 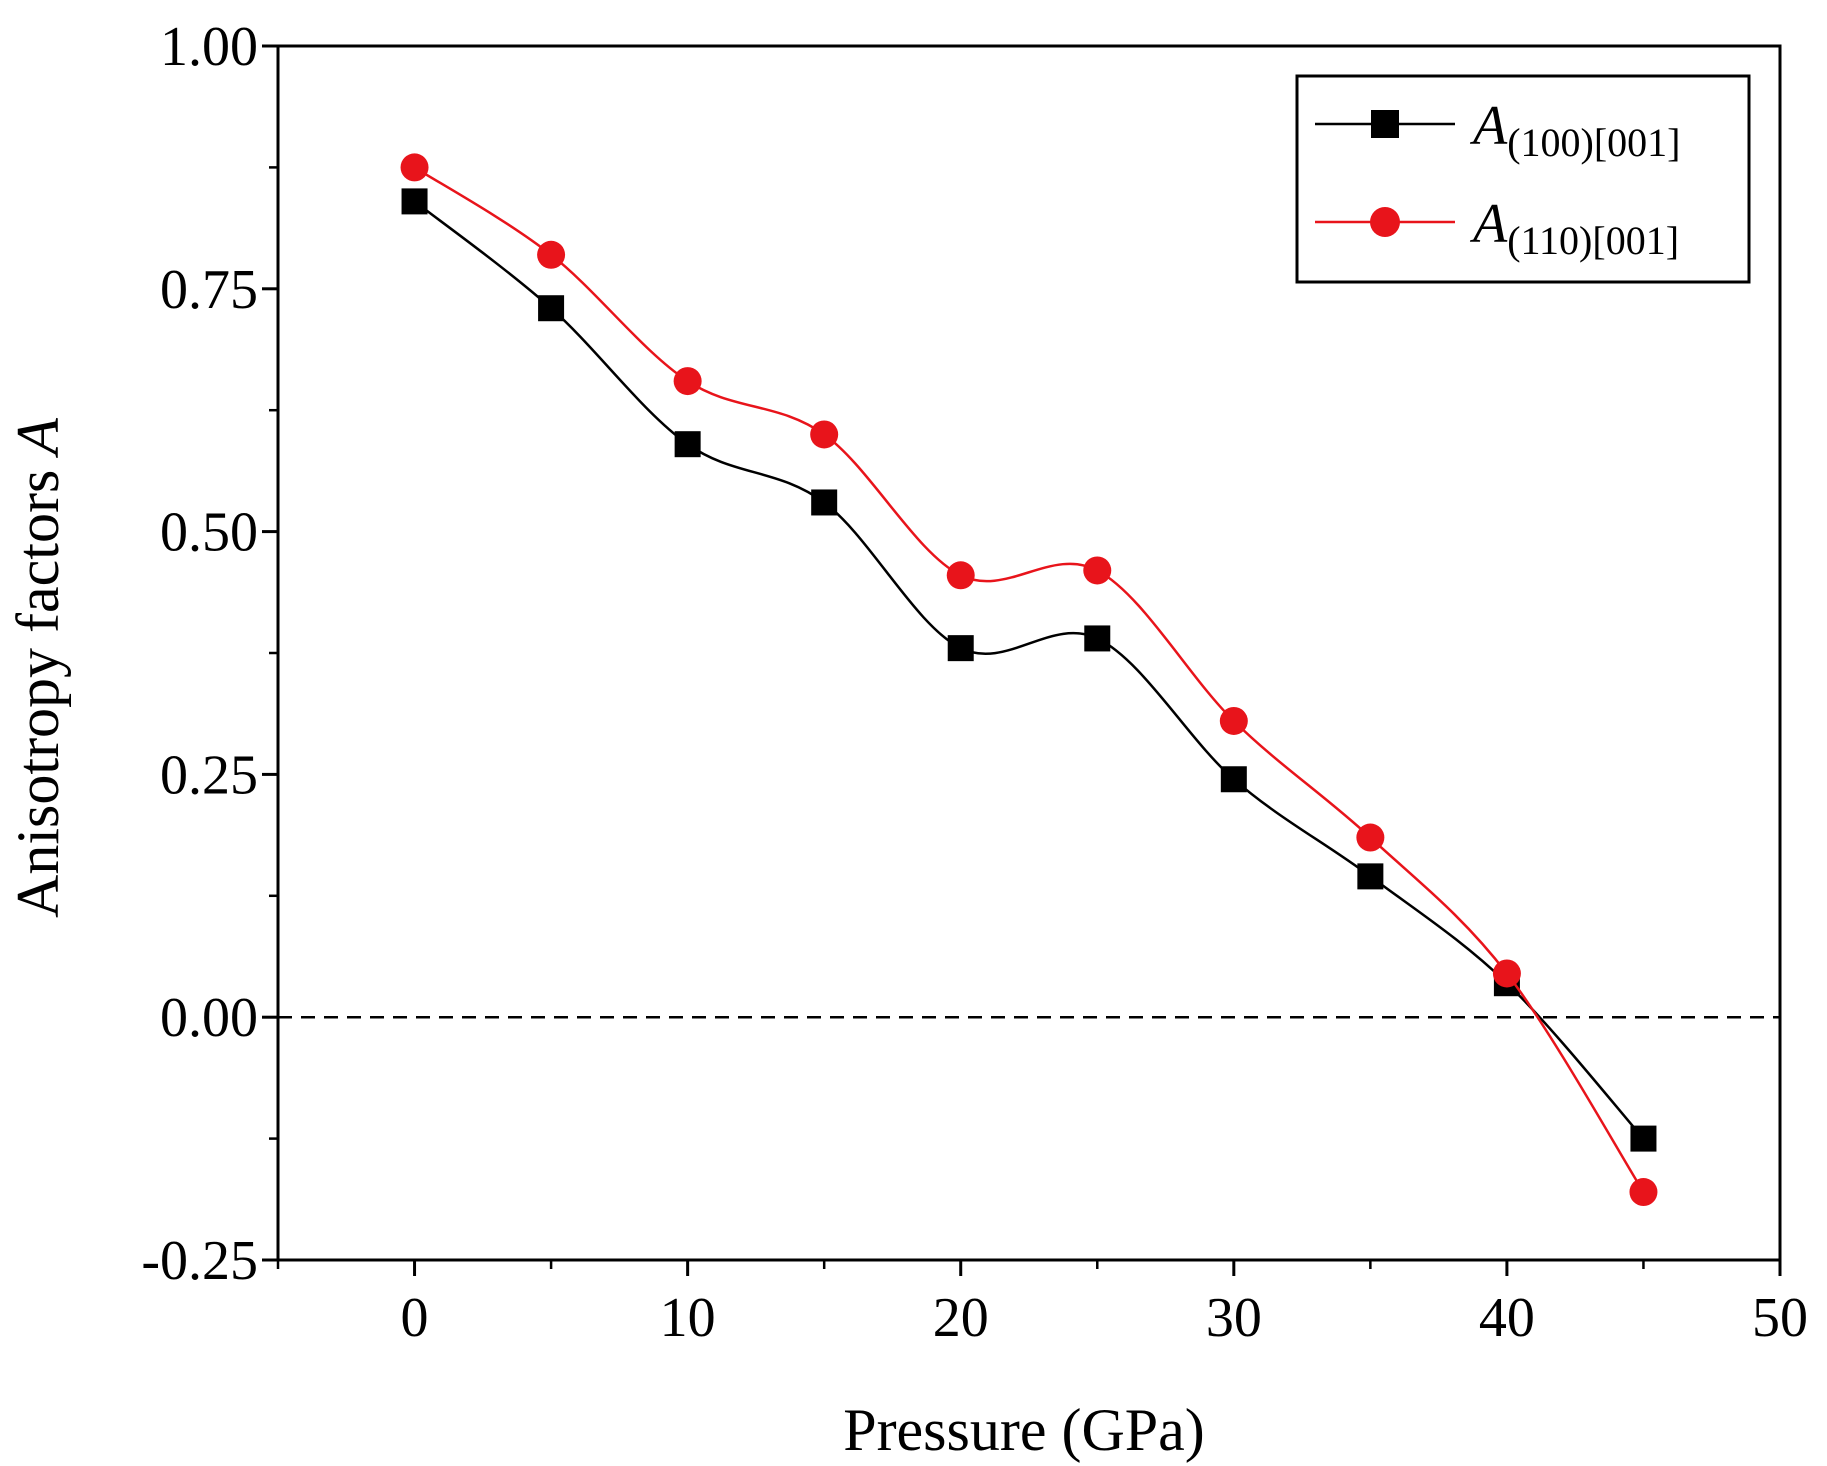 What do you see at coordinates (1523, 179) in the screenshot?
I see `legend: A(100)[001] A(110)[001]` at bounding box center [1523, 179].